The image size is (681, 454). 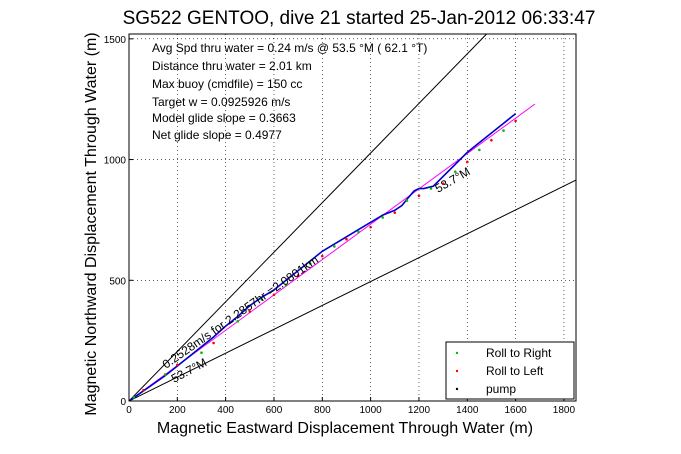 I want to click on x-tick-label: 1800, so click(x=564, y=410).